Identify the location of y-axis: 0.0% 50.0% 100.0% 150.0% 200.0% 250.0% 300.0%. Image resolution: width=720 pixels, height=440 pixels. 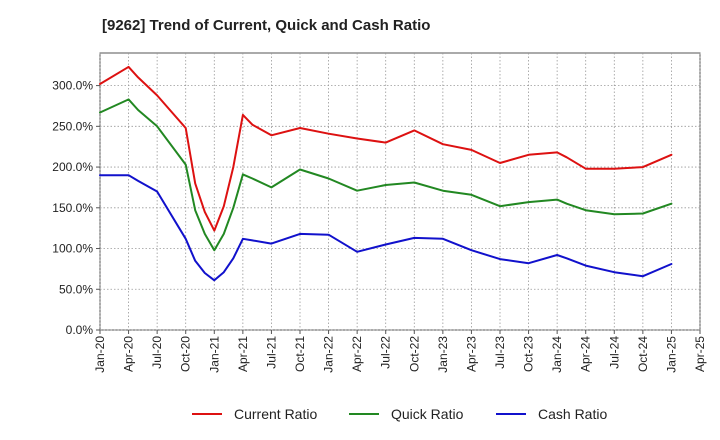
(76, 208).